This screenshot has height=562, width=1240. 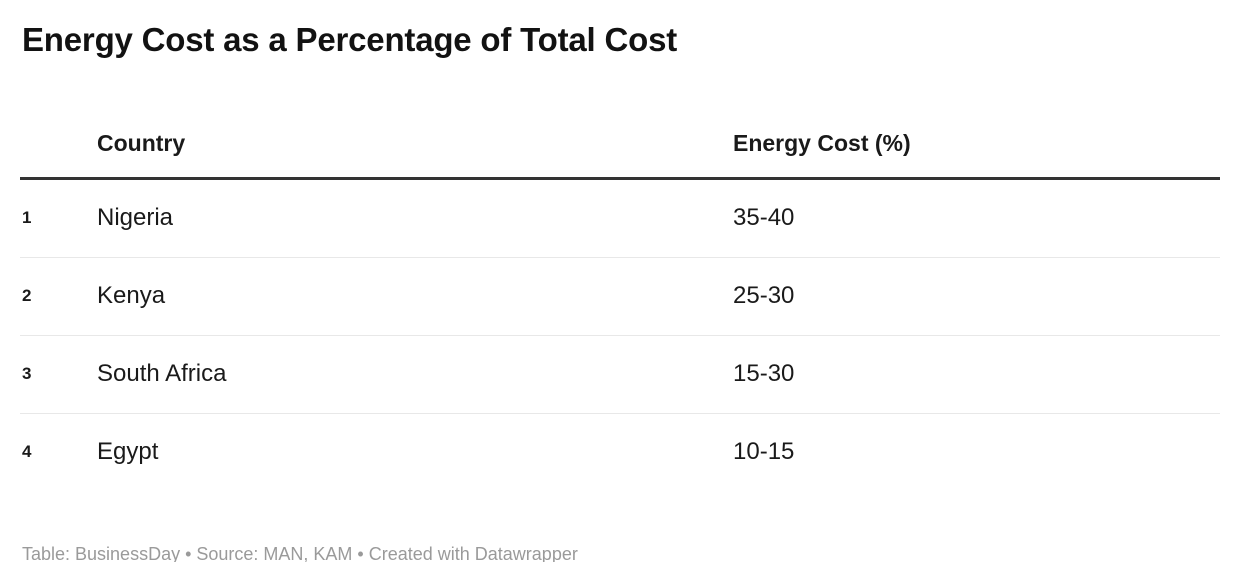 I want to click on table-row: 3 South Africa 15-30, so click(x=620, y=374).